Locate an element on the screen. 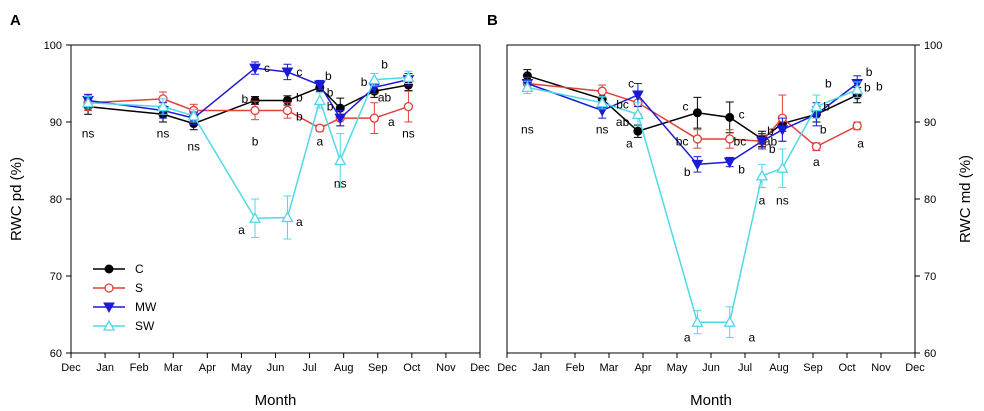  legend-entry-label: SW is located at coordinates (145, 326).